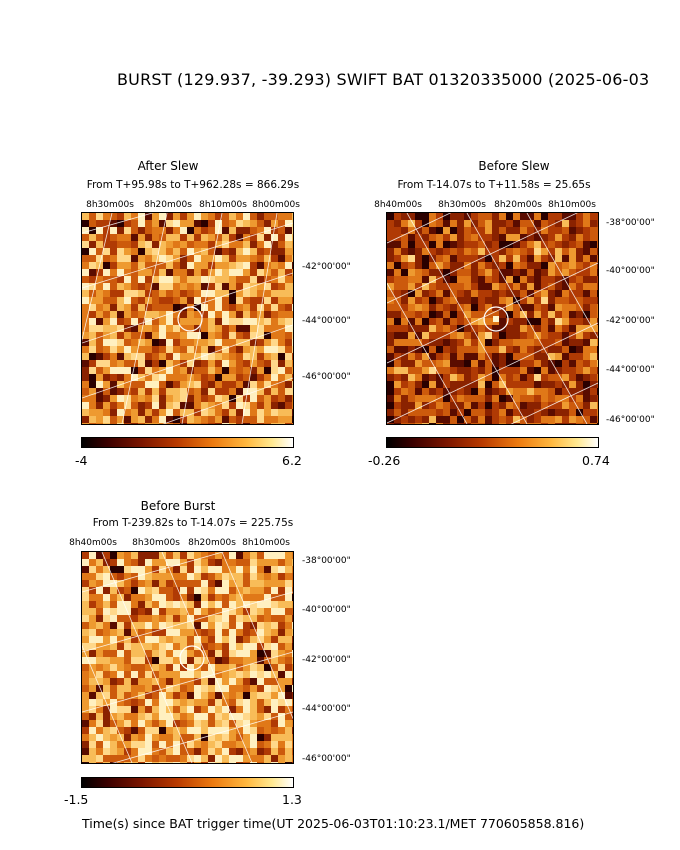  Describe the element at coordinates (326, 377) in the screenshot. I see `after-slew-dec-label: -46°00'00"` at that location.